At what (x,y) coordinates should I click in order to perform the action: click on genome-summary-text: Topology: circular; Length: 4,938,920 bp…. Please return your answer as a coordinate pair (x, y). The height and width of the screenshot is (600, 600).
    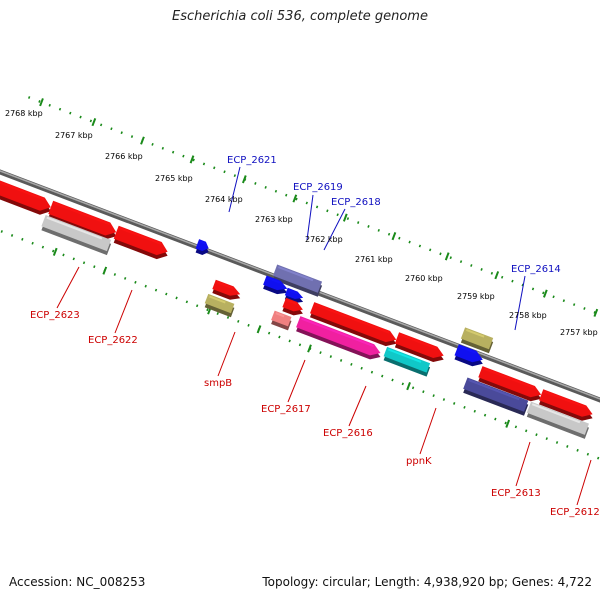
    Looking at the image, I should click on (427, 582).